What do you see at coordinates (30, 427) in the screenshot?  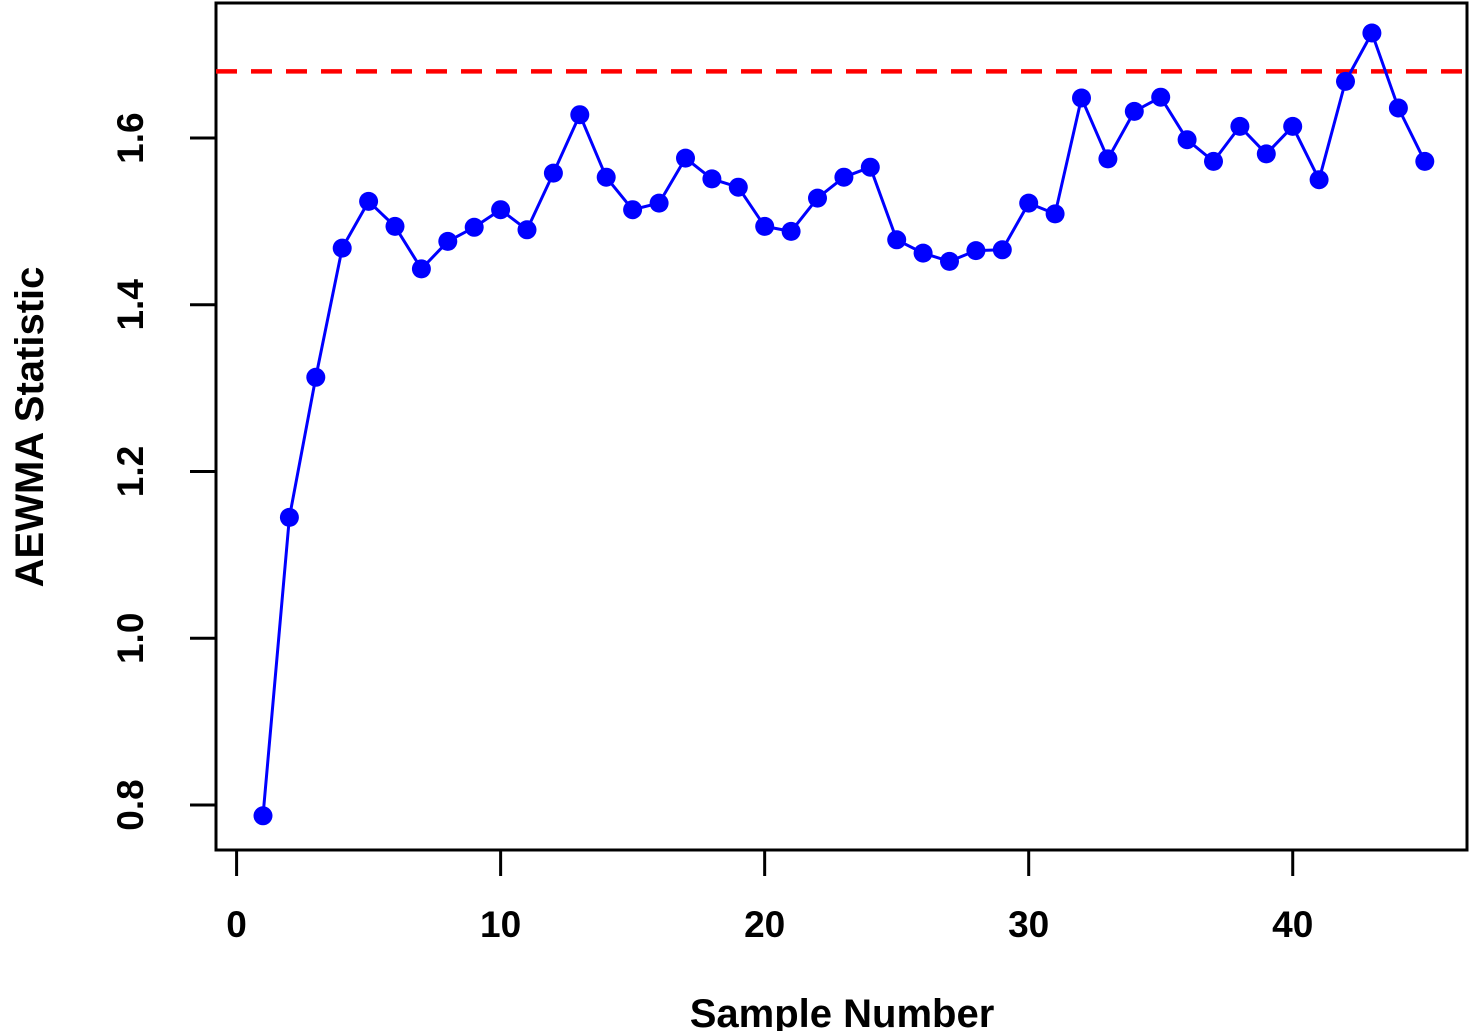 I see `y-axis-title: AEWMA Statistic` at bounding box center [30, 427].